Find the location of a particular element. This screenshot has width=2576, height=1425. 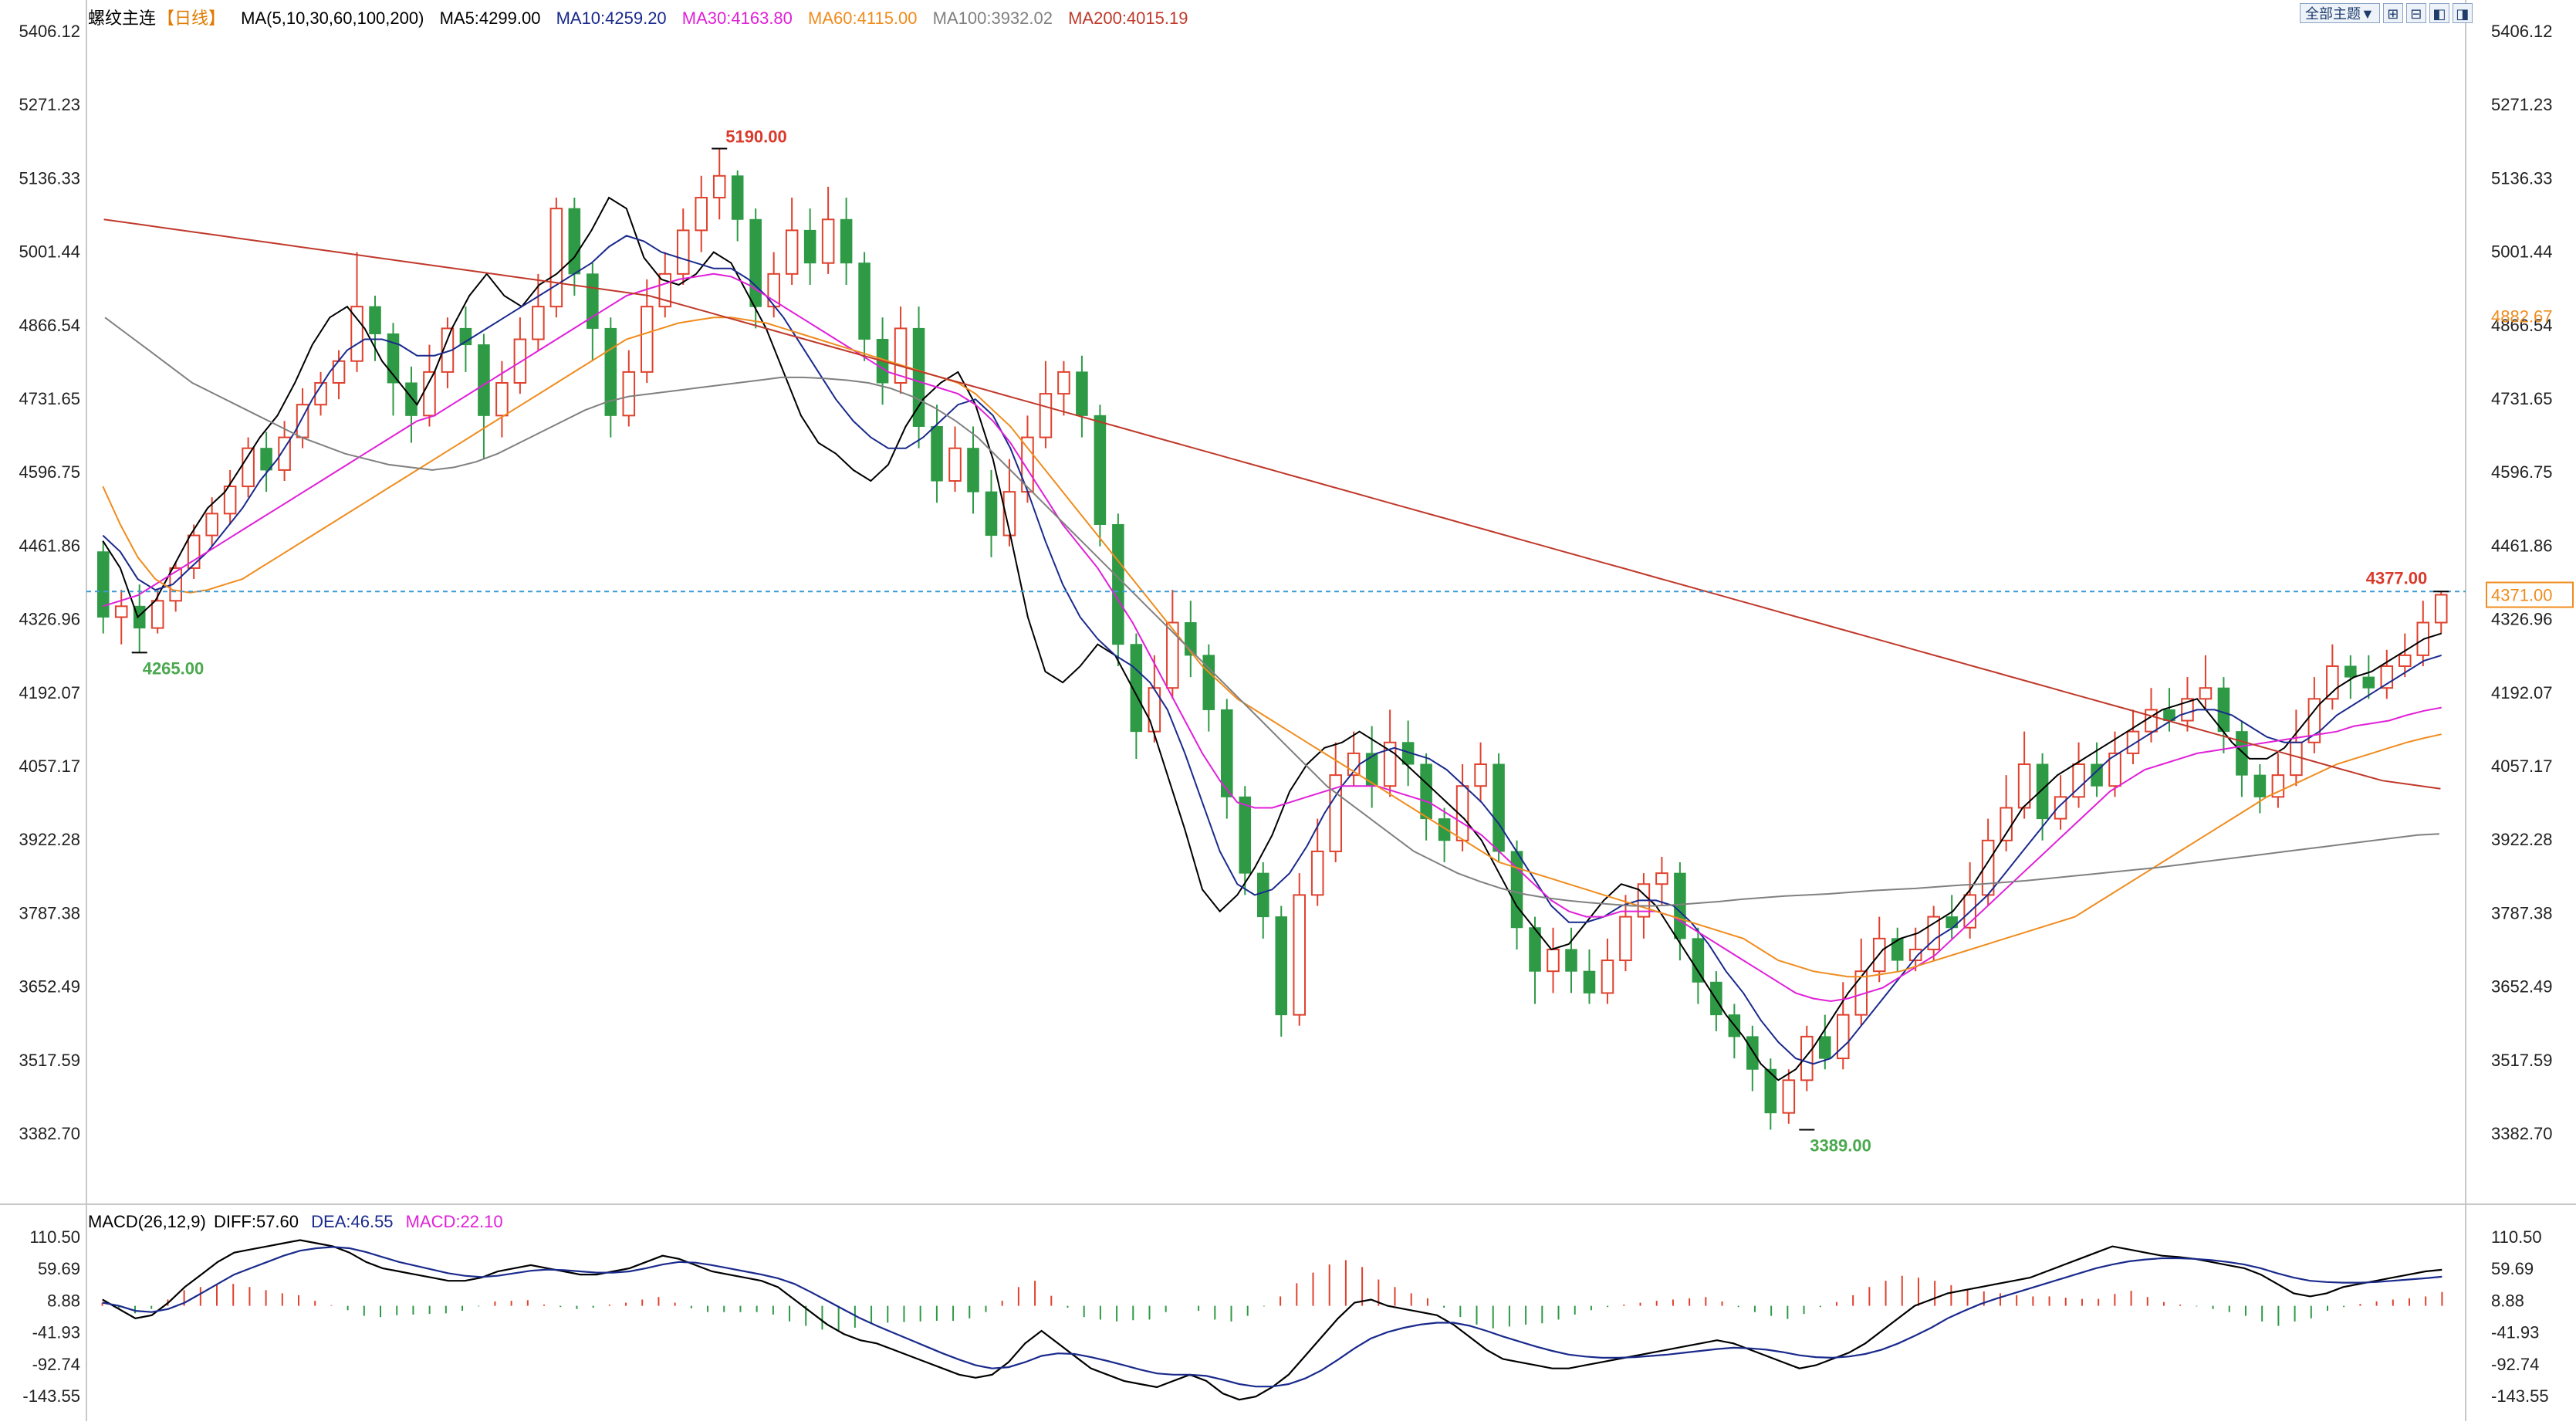

price-tick-label-right: 3787.38 is located at coordinates (2522, 913).